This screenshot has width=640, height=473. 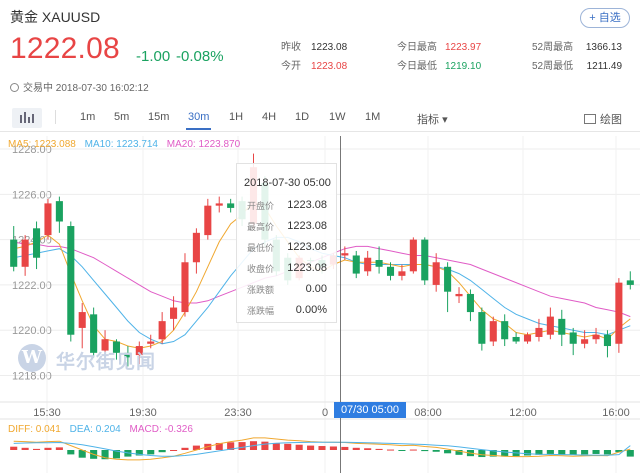 What do you see at coordinates (122, 117) in the screenshot?
I see `period-tab-5m: 5m` at bounding box center [122, 117].